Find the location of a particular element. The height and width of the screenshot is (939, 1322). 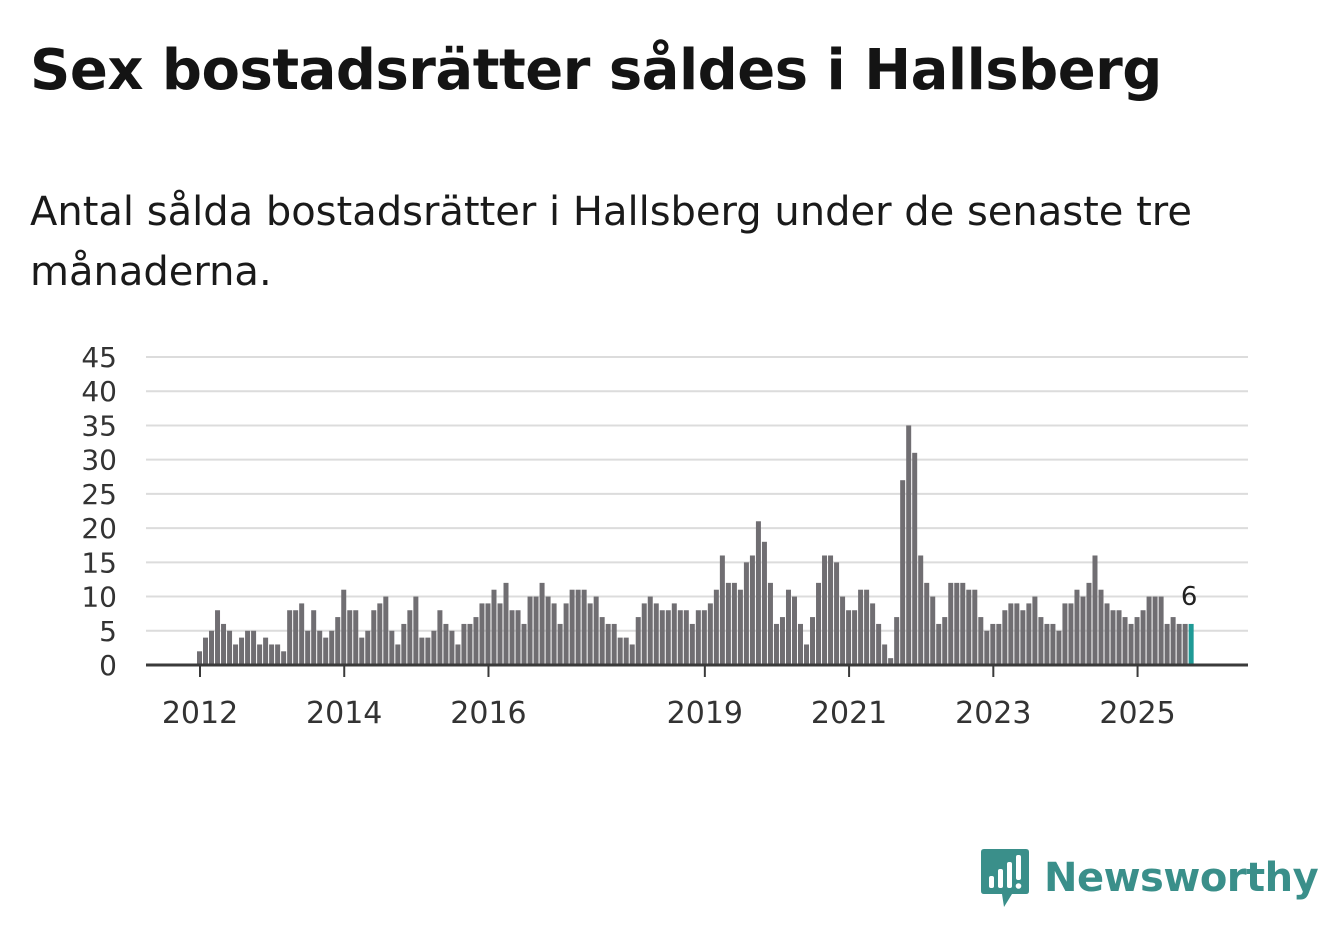

x-tick-label: 2023 is located at coordinates (993, 713).